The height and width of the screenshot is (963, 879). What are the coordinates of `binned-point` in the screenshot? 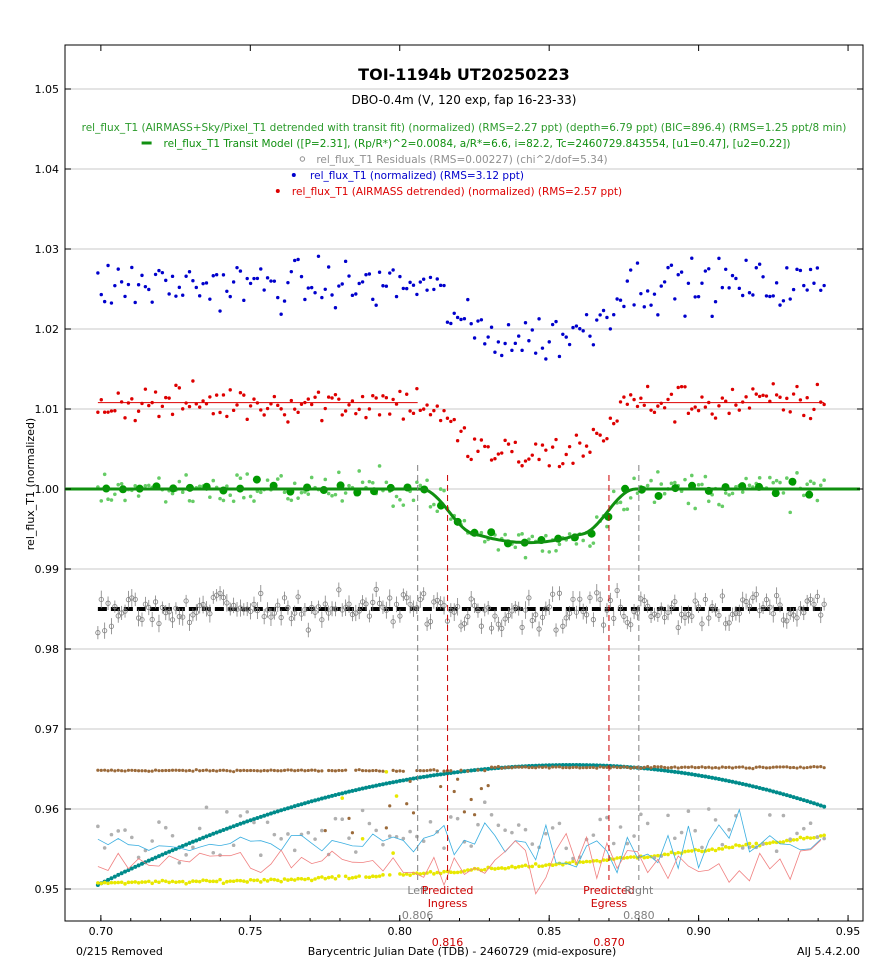 It's located at (809, 494).